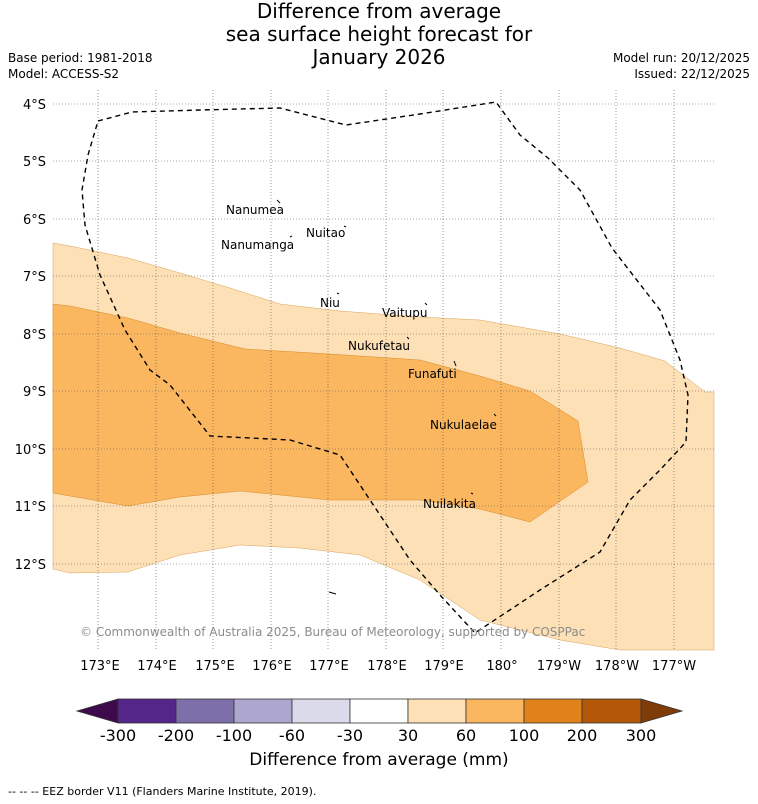  What do you see at coordinates (379, 11) in the screenshot?
I see `map-title-line-1: Difference from average` at bounding box center [379, 11].